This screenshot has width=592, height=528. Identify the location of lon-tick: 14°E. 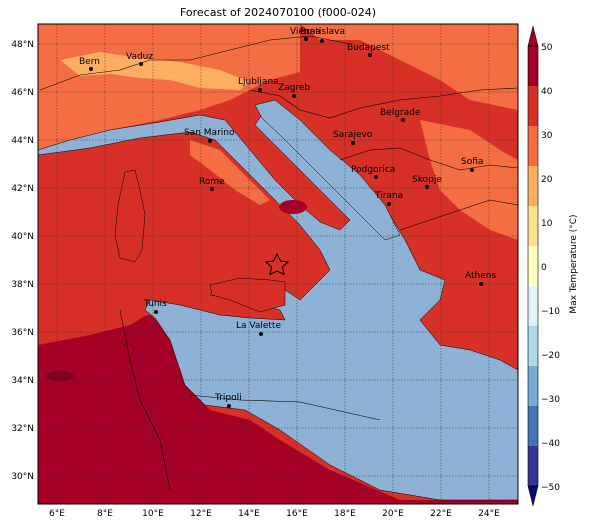
(249, 514).